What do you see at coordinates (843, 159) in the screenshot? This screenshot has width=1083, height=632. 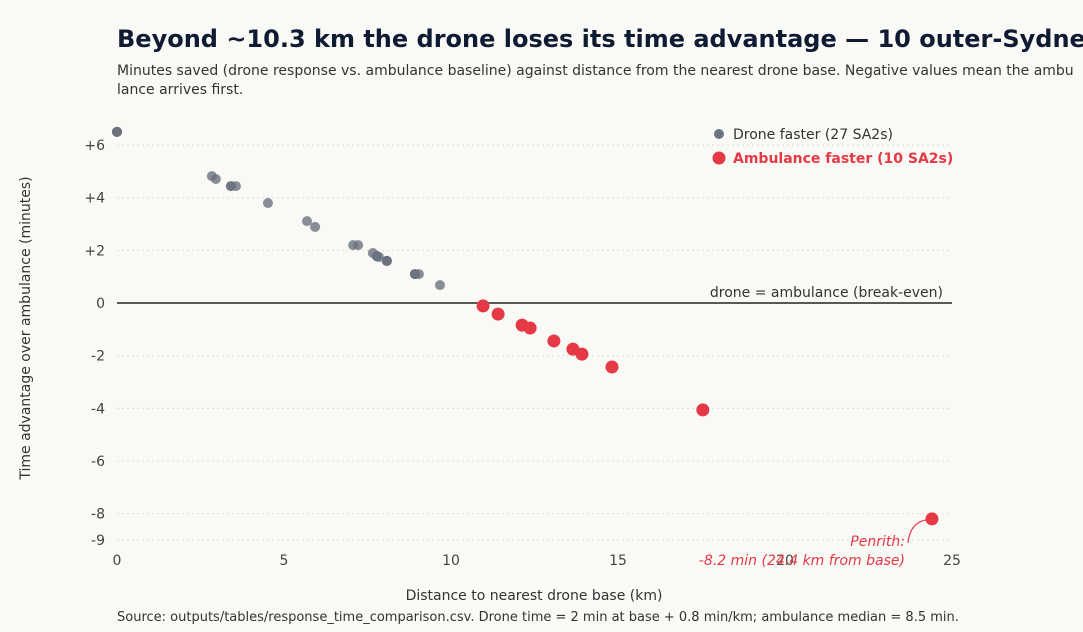 I see `legend-label: Ambulance faster (10 SA2s)` at bounding box center [843, 159].